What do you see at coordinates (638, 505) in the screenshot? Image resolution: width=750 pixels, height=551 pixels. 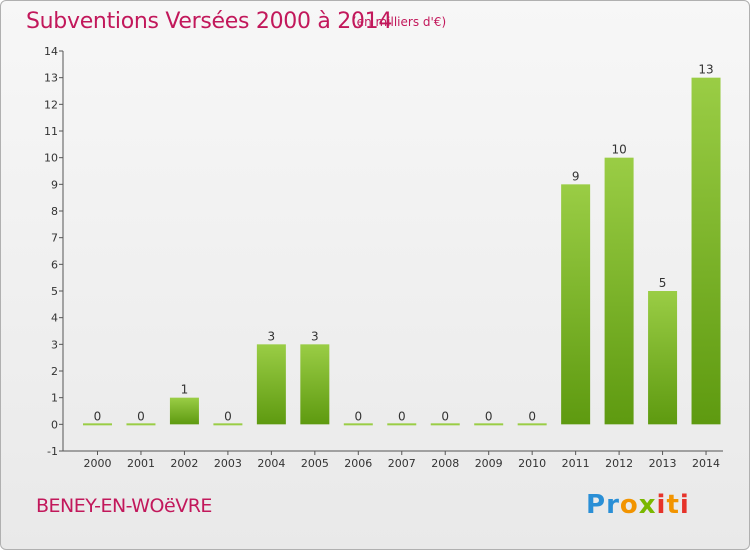 I see `proxiti-logo: Proxiti` at bounding box center [638, 505].